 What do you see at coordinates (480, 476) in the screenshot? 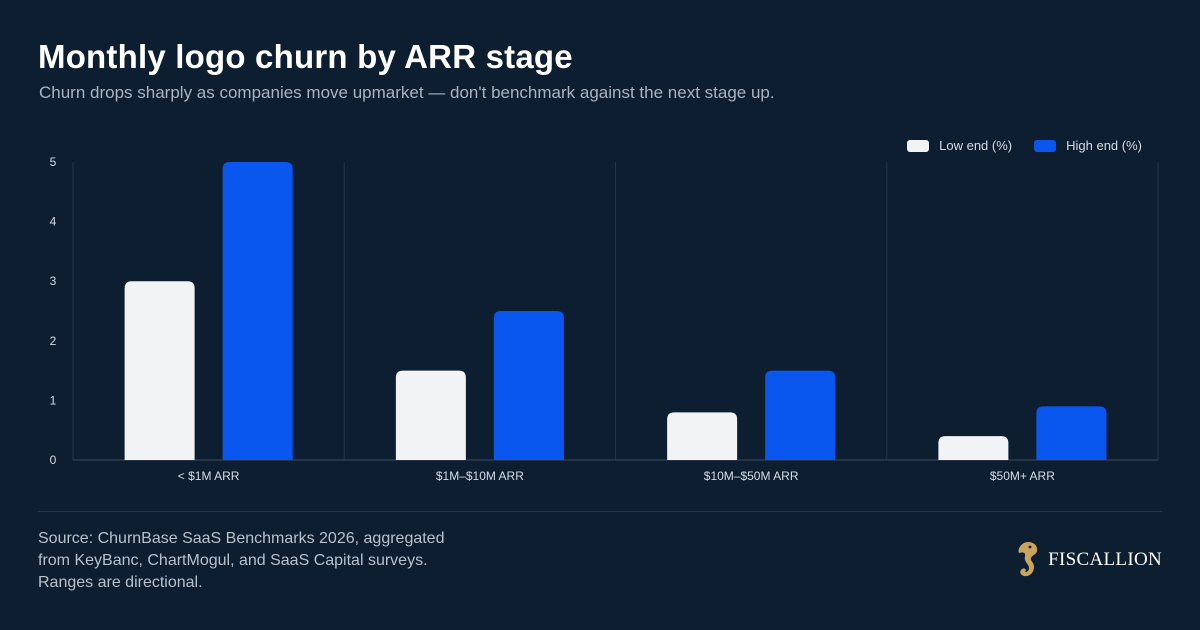
I see `x-tick-label: $1M–$10M ARR` at bounding box center [480, 476].